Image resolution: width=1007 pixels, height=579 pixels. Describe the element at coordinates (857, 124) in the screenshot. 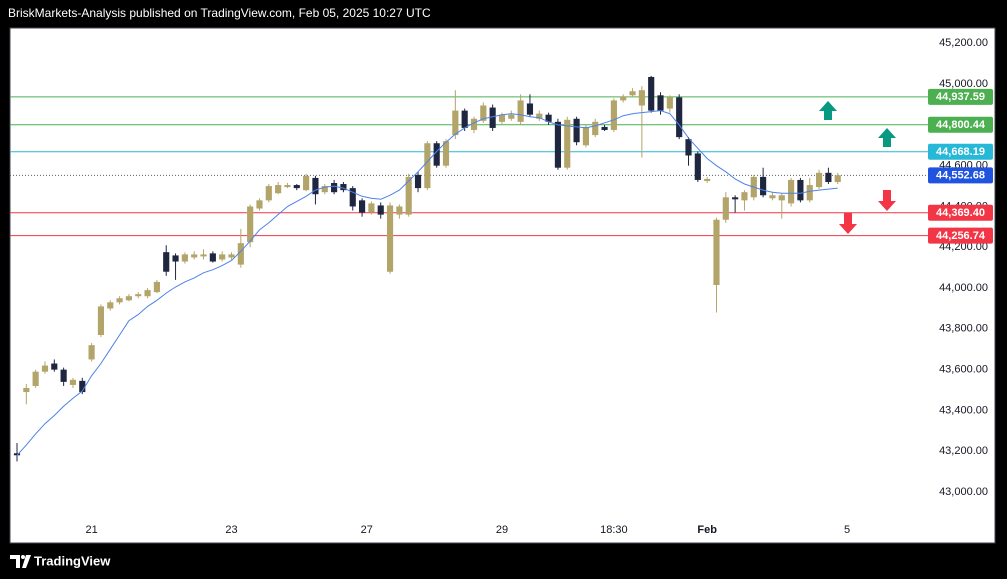

I see `arrow-up` at that location.